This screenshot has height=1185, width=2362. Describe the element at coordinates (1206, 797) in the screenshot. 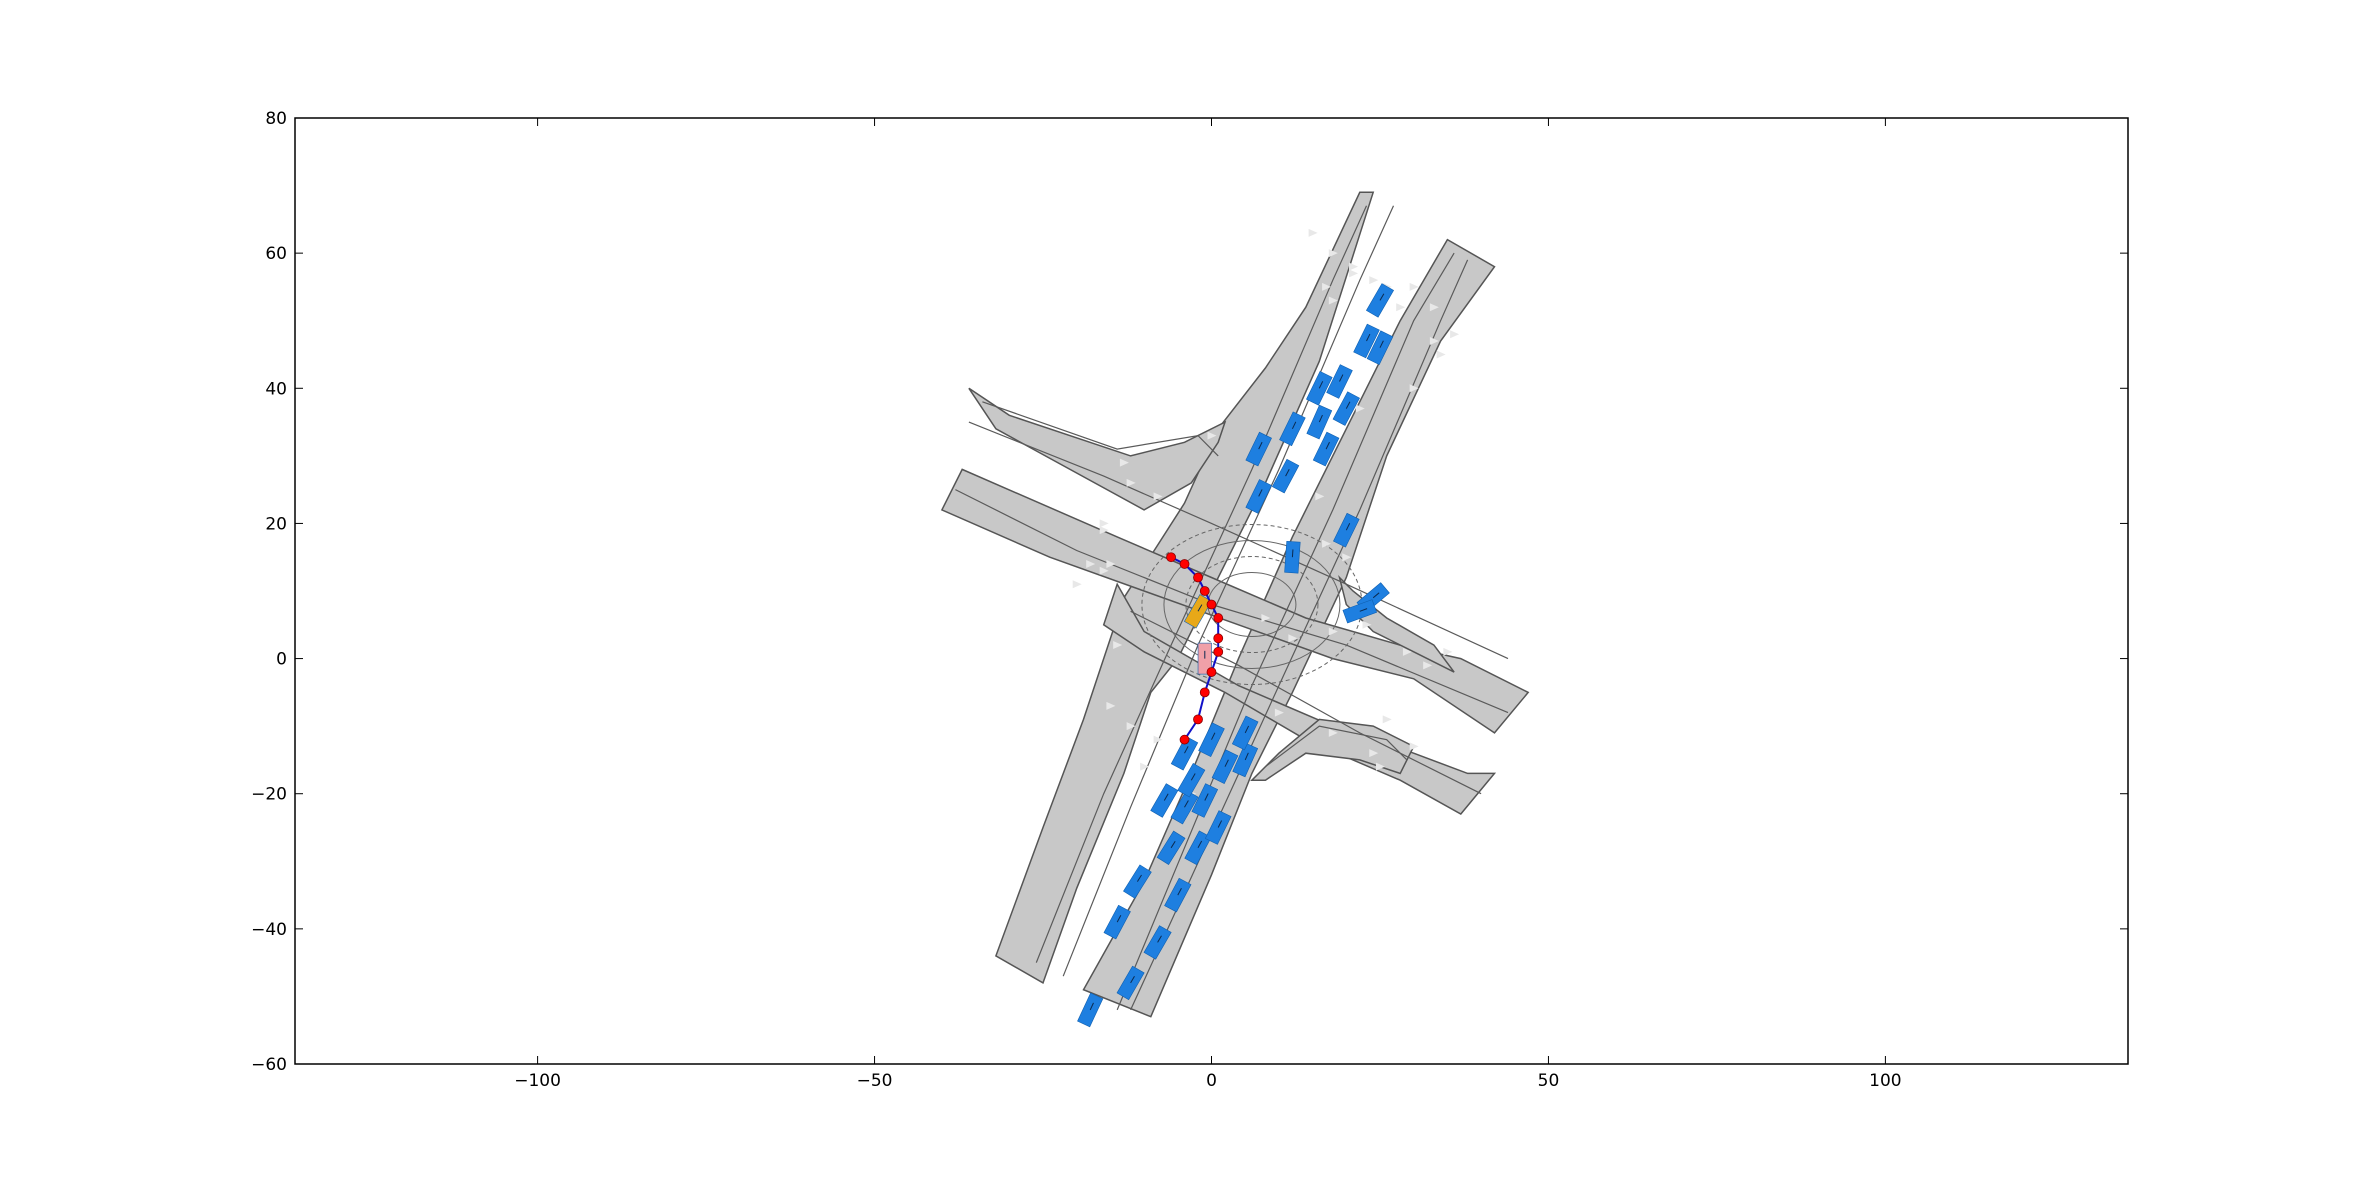

I see `vehicle-9-heading` at that location.